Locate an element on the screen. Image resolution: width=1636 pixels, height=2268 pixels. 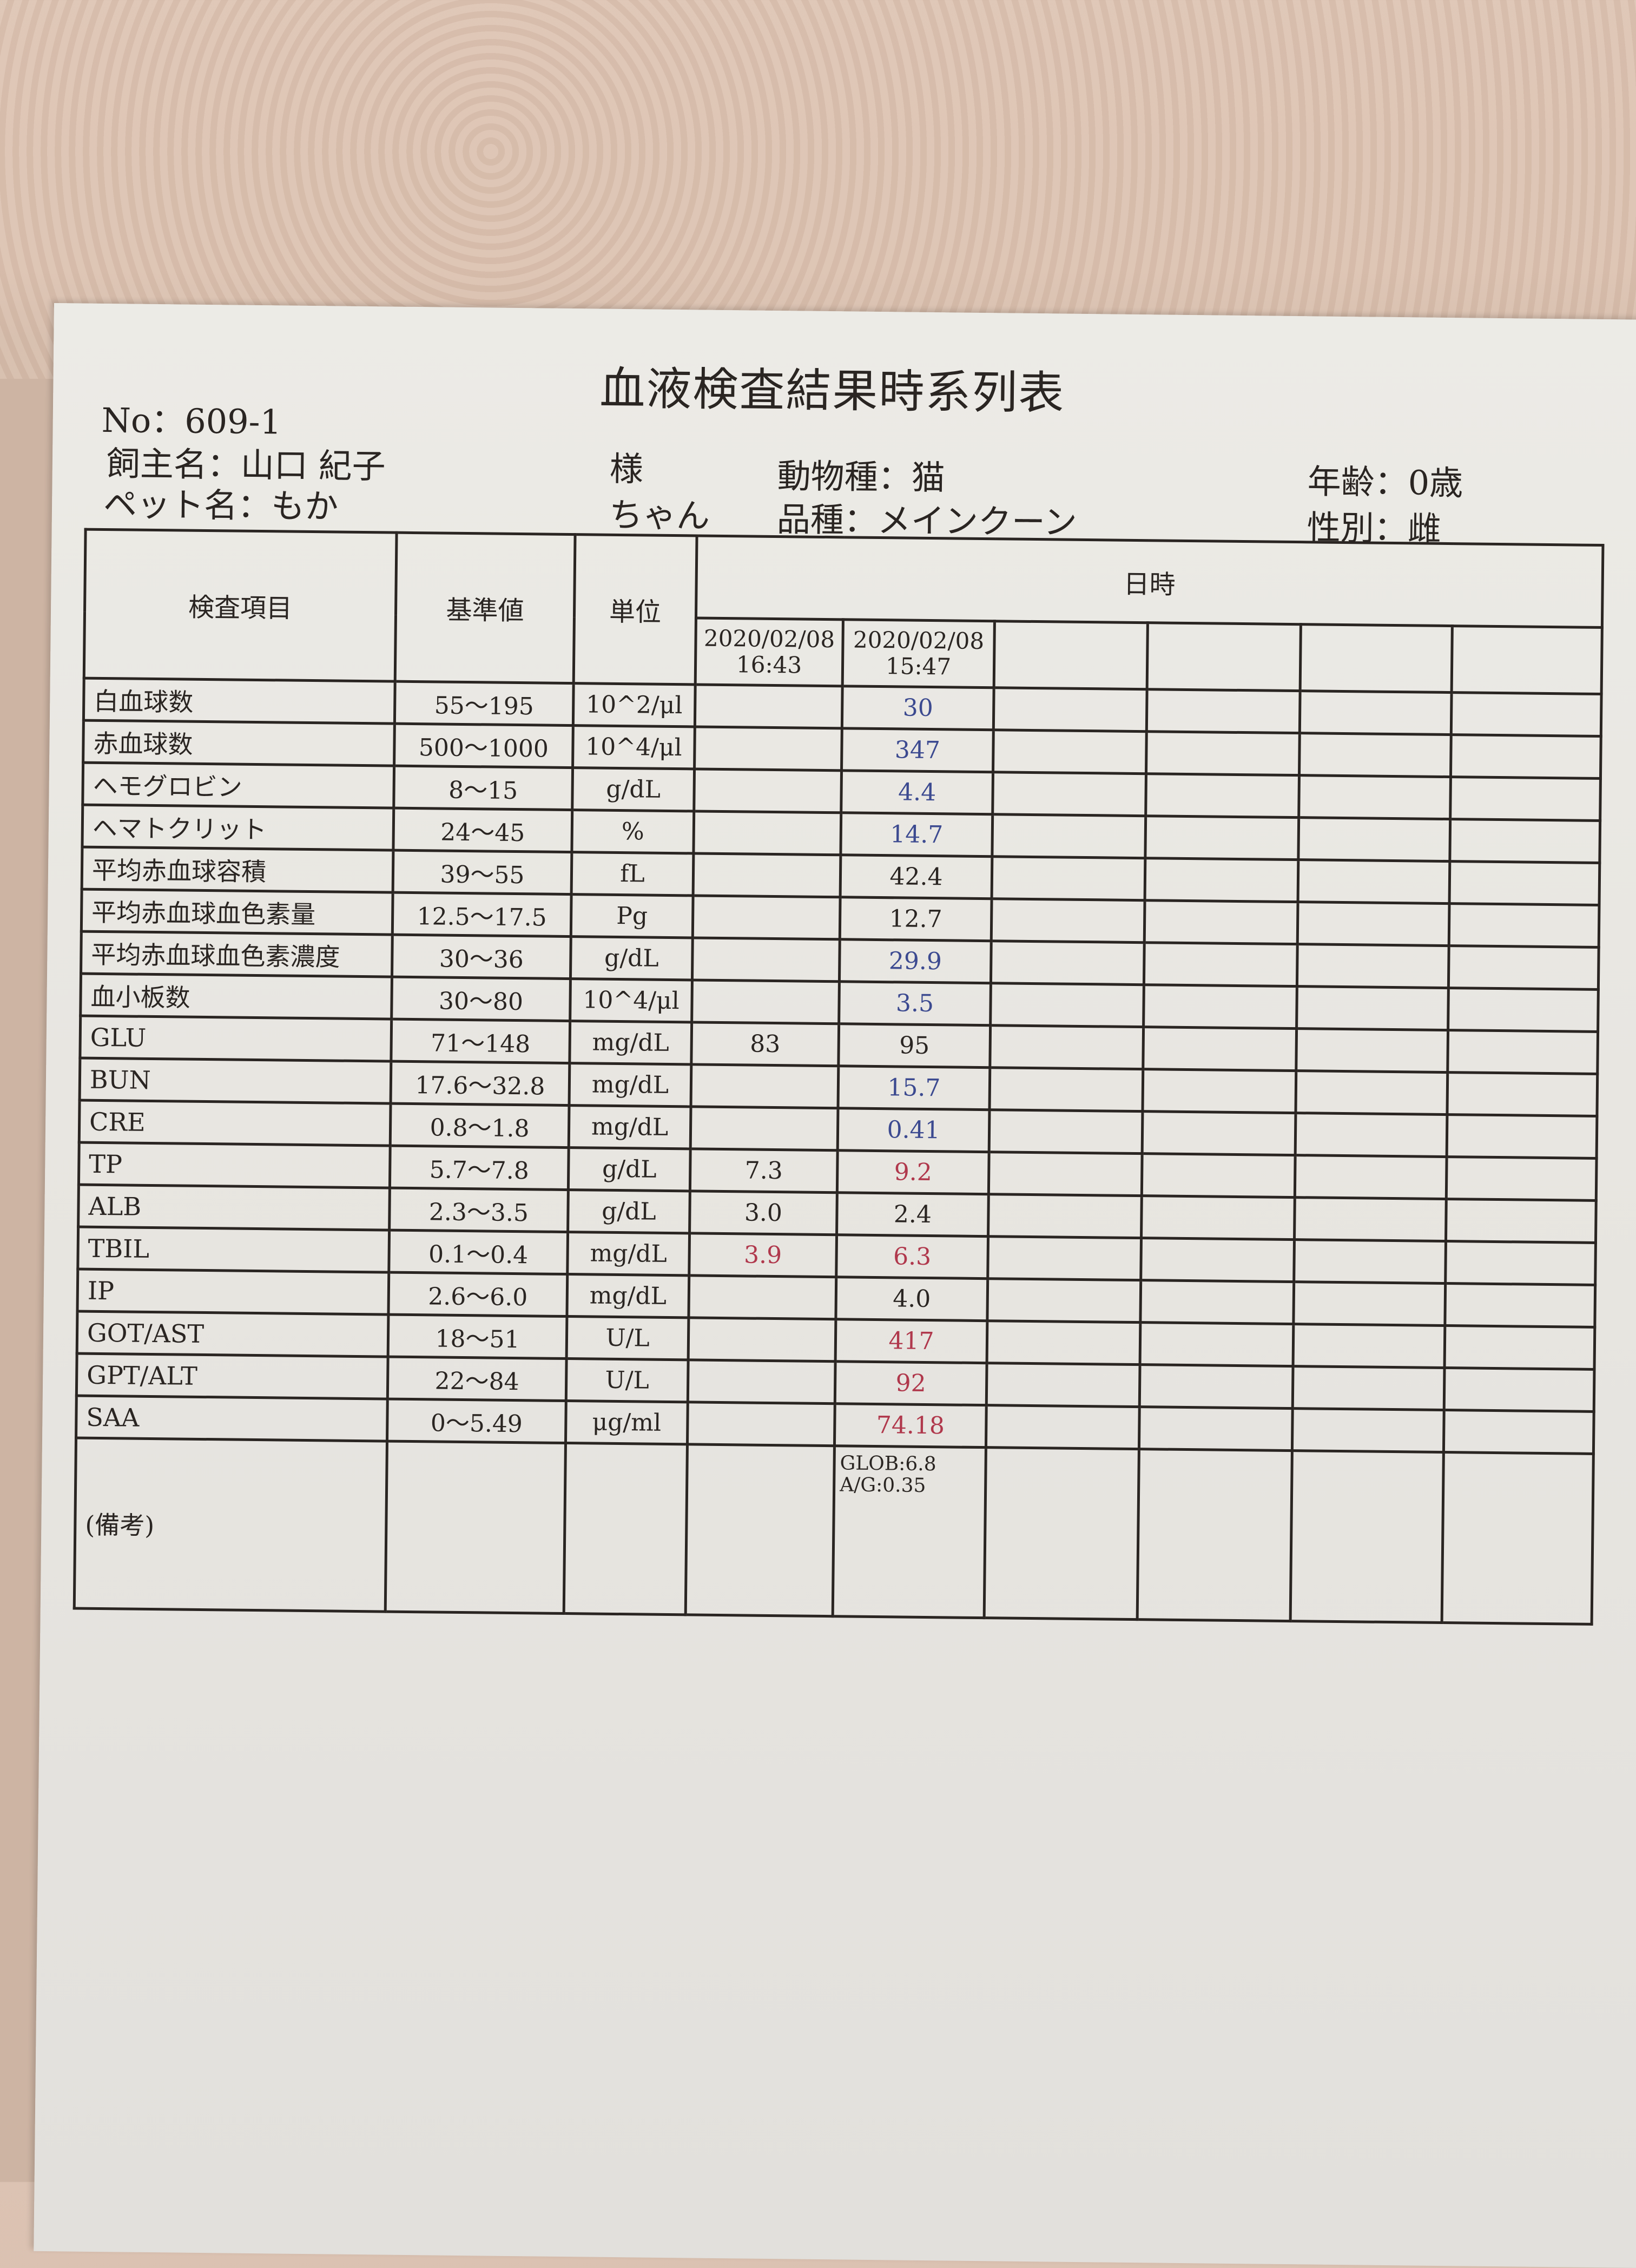
reference-range: 24～45 is located at coordinates (483, 830).